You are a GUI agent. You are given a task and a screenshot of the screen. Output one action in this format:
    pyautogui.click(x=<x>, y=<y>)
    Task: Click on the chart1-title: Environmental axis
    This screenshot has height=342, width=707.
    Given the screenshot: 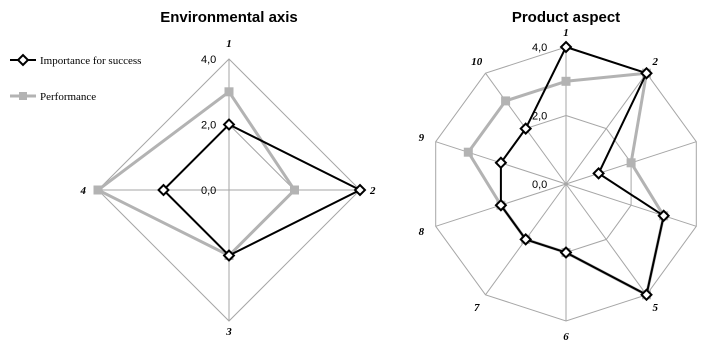 What is the action you would take?
    pyautogui.click(x=229, y=17)
    